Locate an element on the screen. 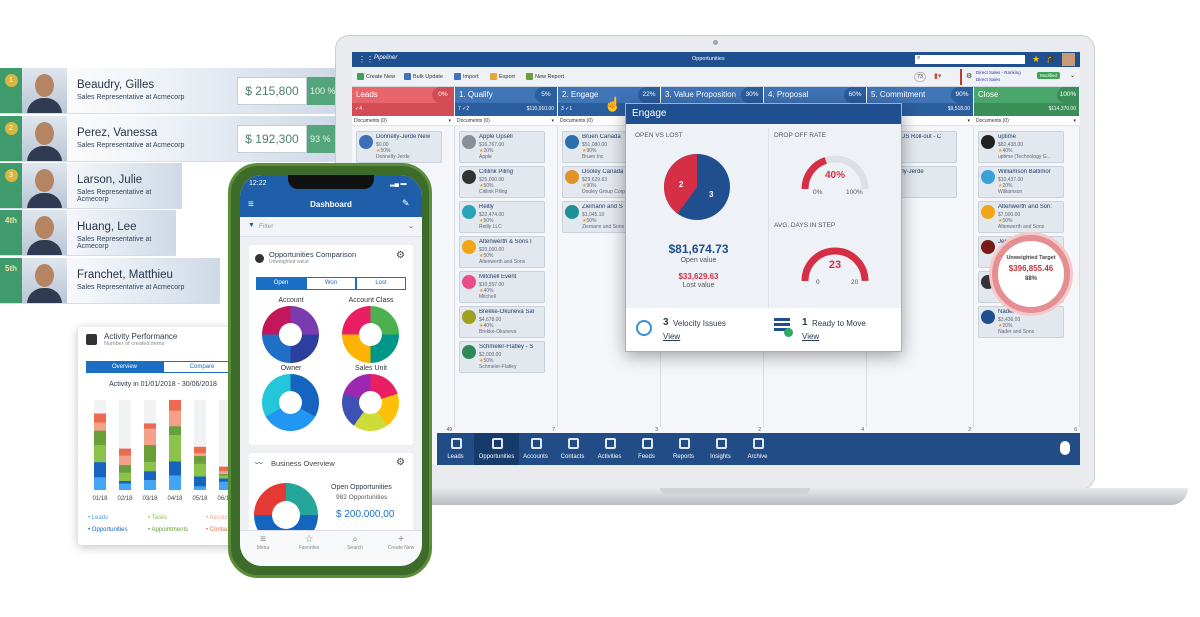 This screenshot has width=1200, height=617. stage-count: 2 is located at coordinates (759, 430).